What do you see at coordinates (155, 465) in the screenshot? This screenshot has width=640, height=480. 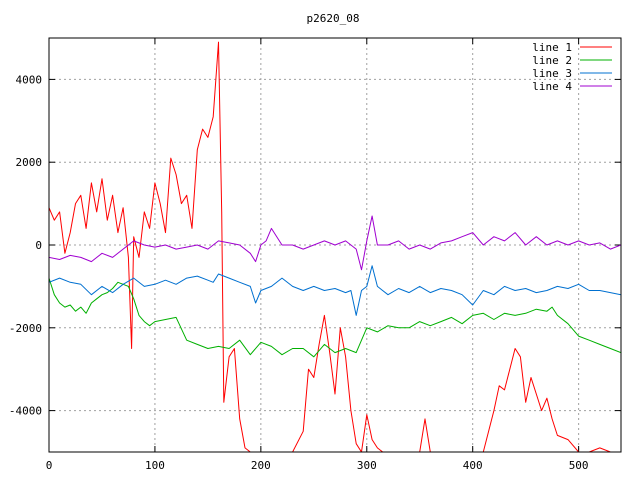 I see `x-tick-label: 100` at bounding box center [155, 465].